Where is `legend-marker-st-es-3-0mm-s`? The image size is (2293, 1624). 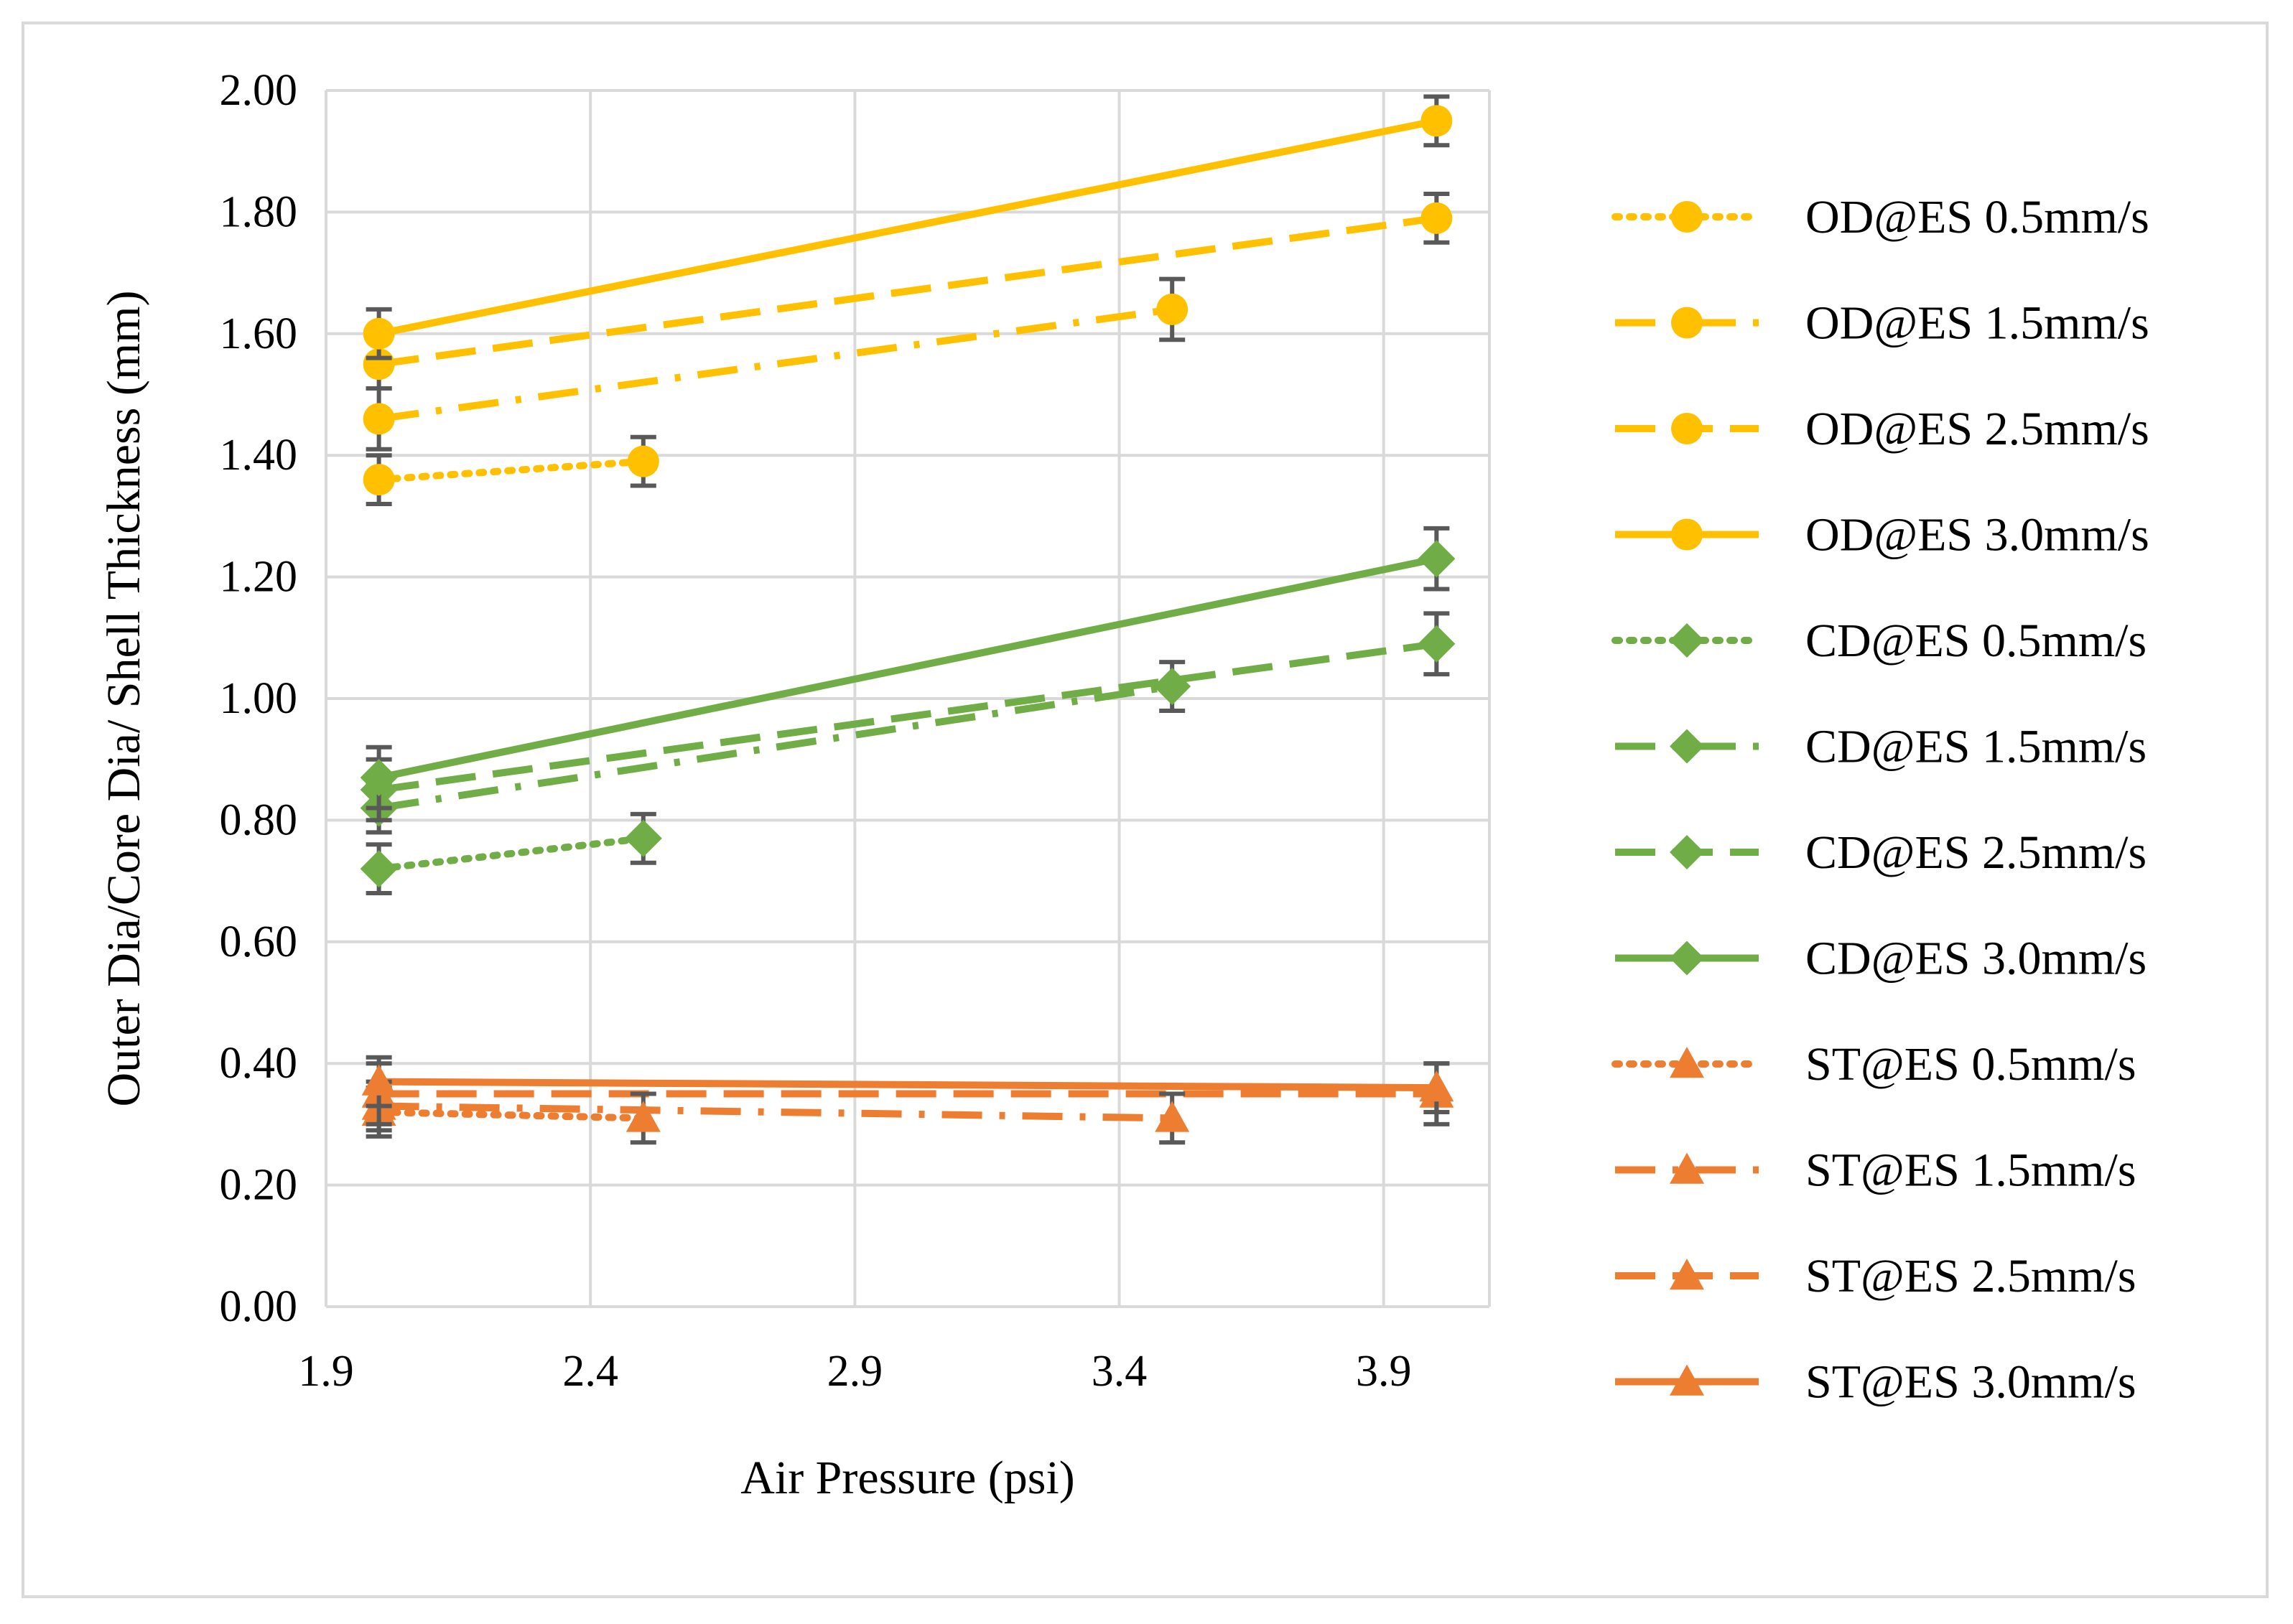
legend-marker-st-es-3-0mm-s is located at coordinates (1687, 1380).